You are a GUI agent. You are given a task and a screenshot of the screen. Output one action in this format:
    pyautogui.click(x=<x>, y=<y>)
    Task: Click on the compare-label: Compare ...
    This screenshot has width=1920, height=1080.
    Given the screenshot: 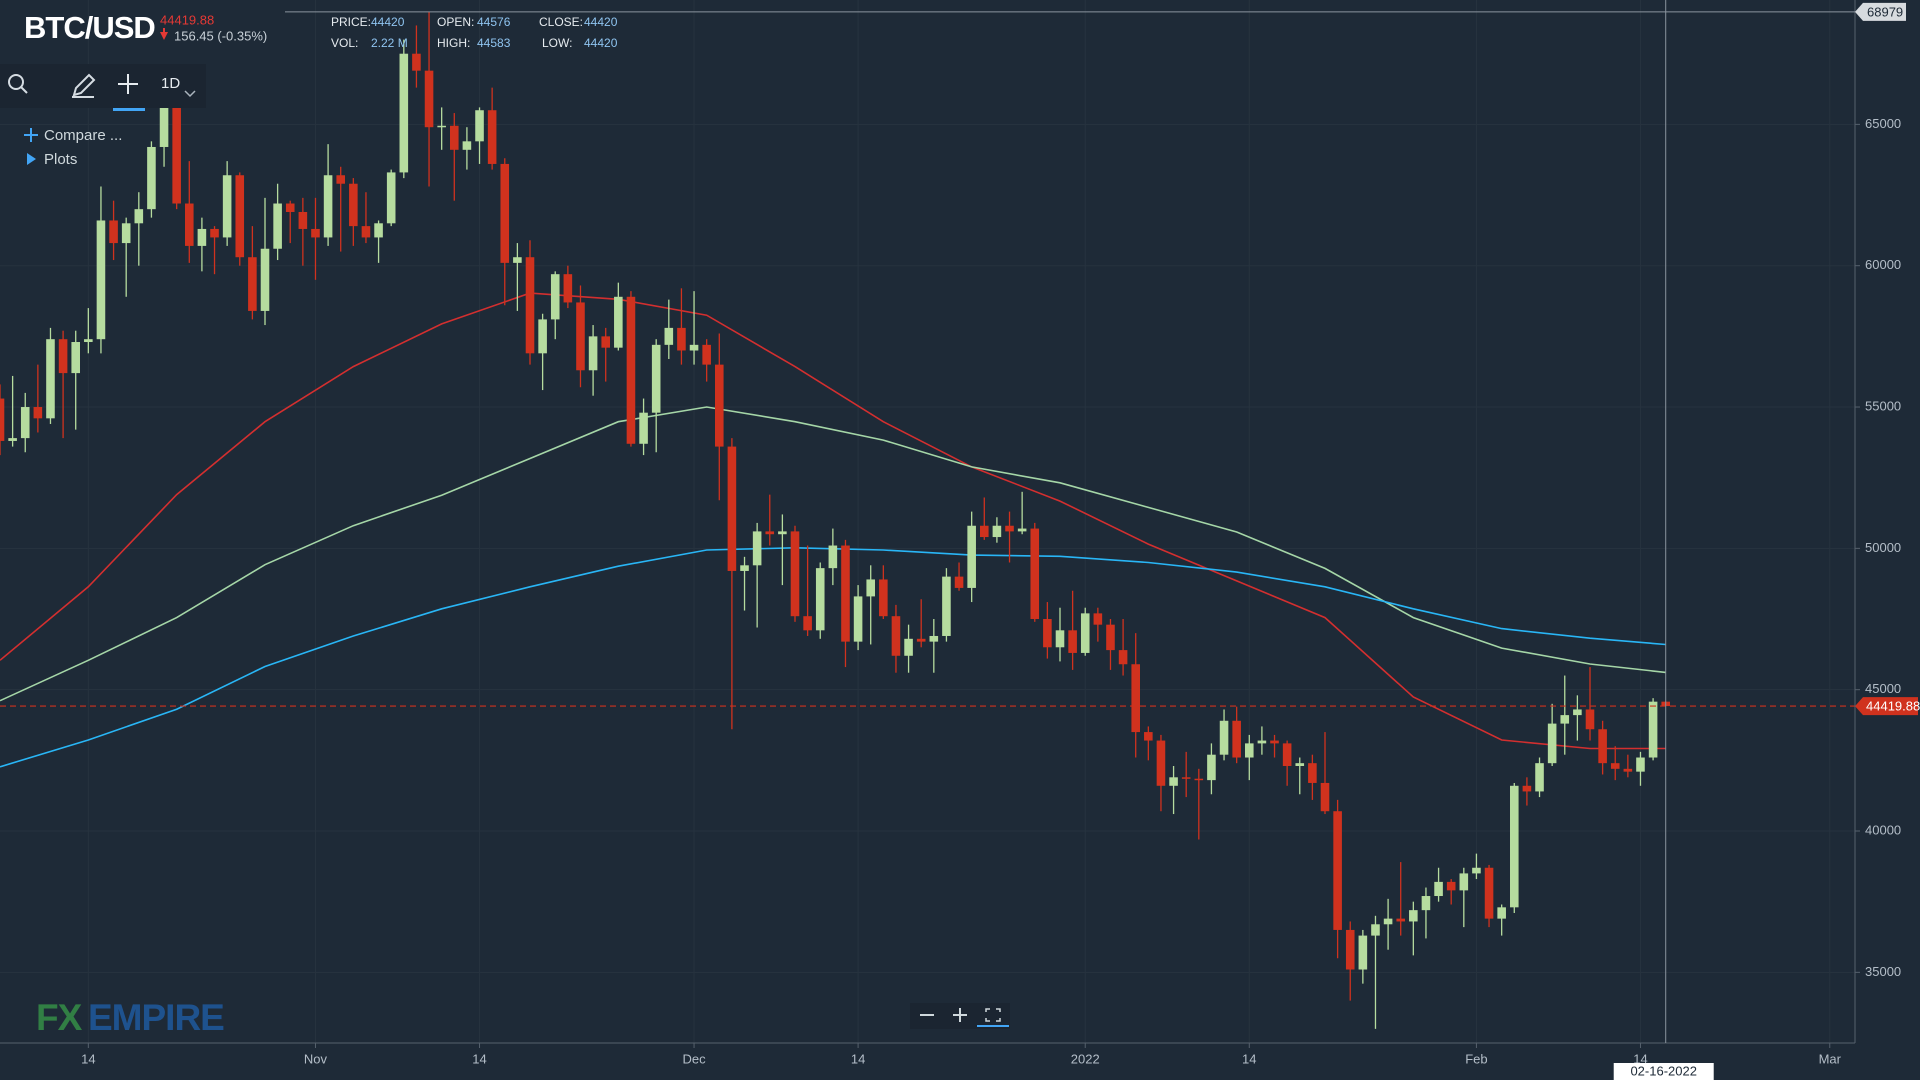 What is the action you would take?
    pyautogui.click(x=83, y=135)
    